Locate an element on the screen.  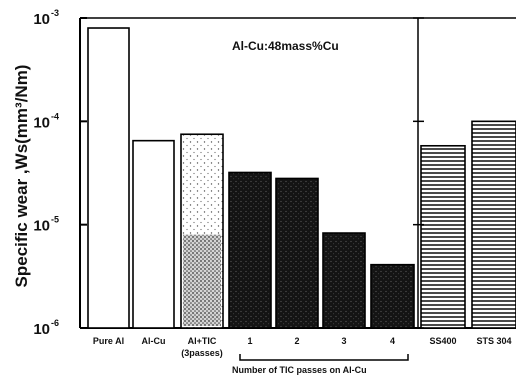
x-tick-label: STS 304 is located at coordinates (493, 341).